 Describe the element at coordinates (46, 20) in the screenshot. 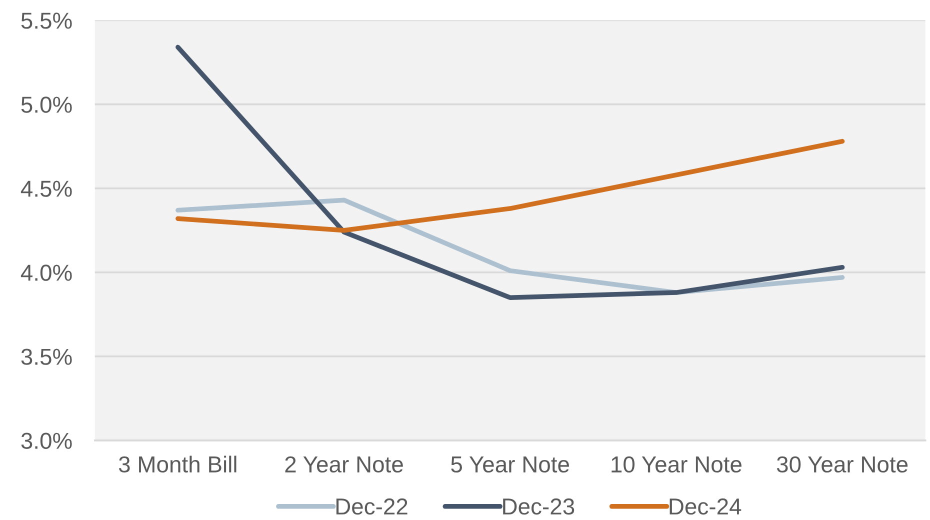

I see `y-tick-label: 5.5%` at that location.